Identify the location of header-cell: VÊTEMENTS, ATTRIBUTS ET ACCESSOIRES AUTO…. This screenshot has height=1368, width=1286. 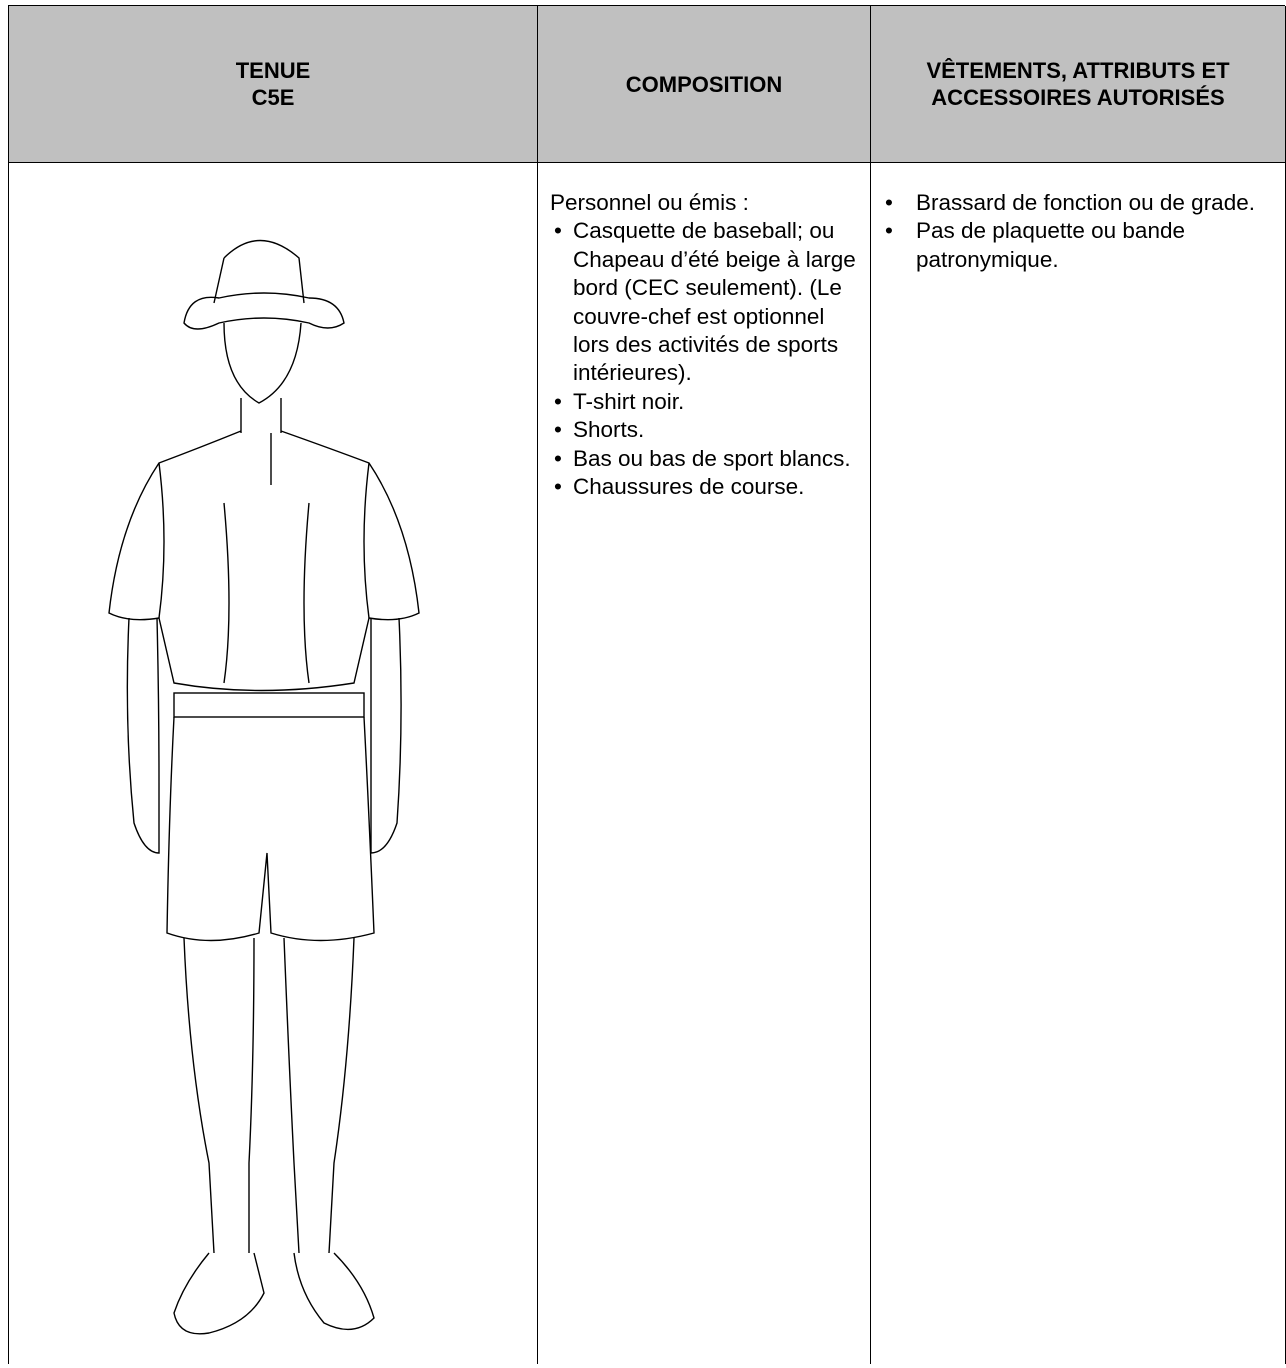
(1078, 84).